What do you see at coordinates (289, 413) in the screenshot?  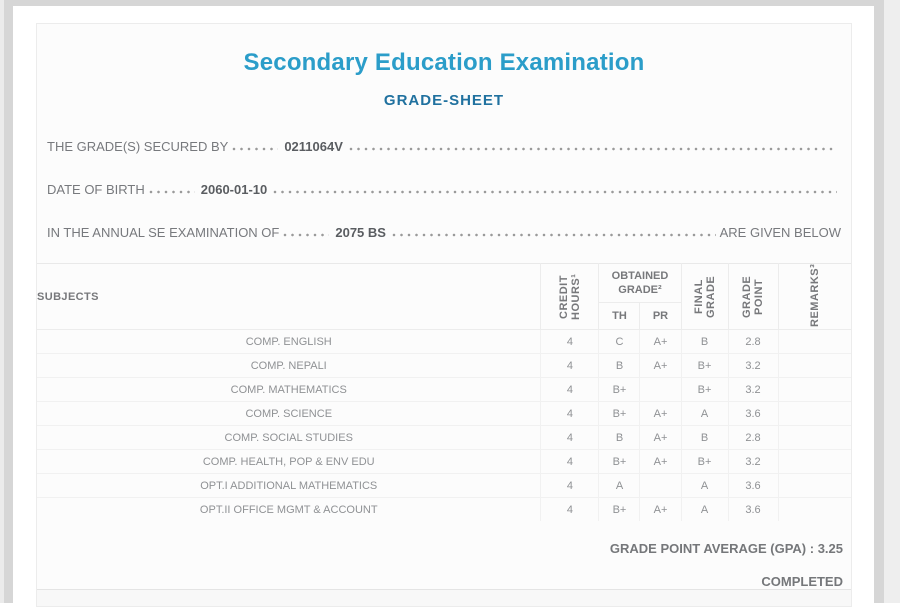 I see `subject-cell: COMP. SCIENCE` at bounding box center [289, 413].